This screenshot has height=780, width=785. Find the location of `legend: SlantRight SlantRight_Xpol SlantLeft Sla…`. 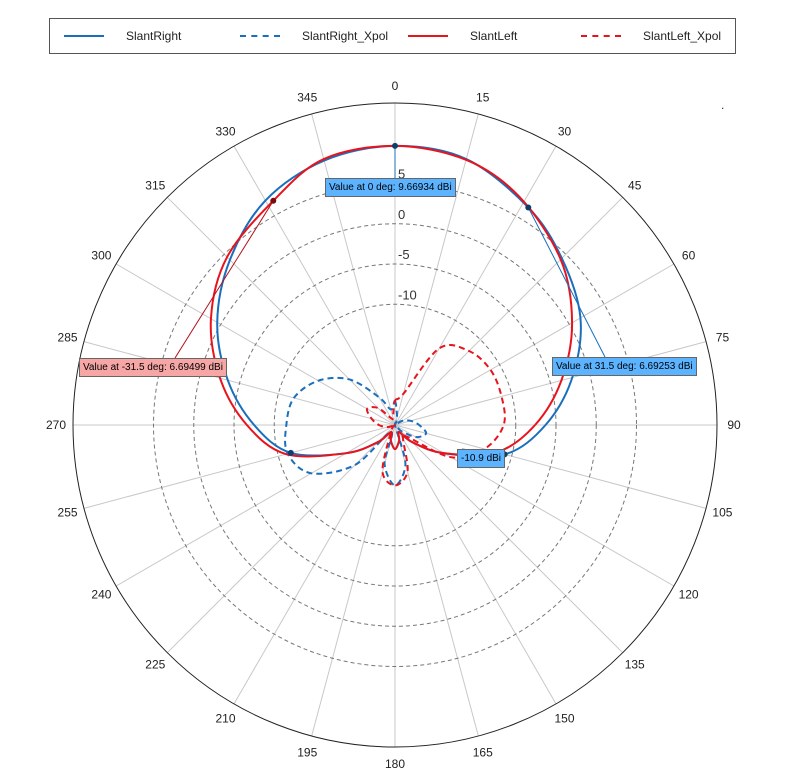

legend: SlantRight SlantRight_Xpol SlantLeft Sla… is located at coordinates (392, 36).